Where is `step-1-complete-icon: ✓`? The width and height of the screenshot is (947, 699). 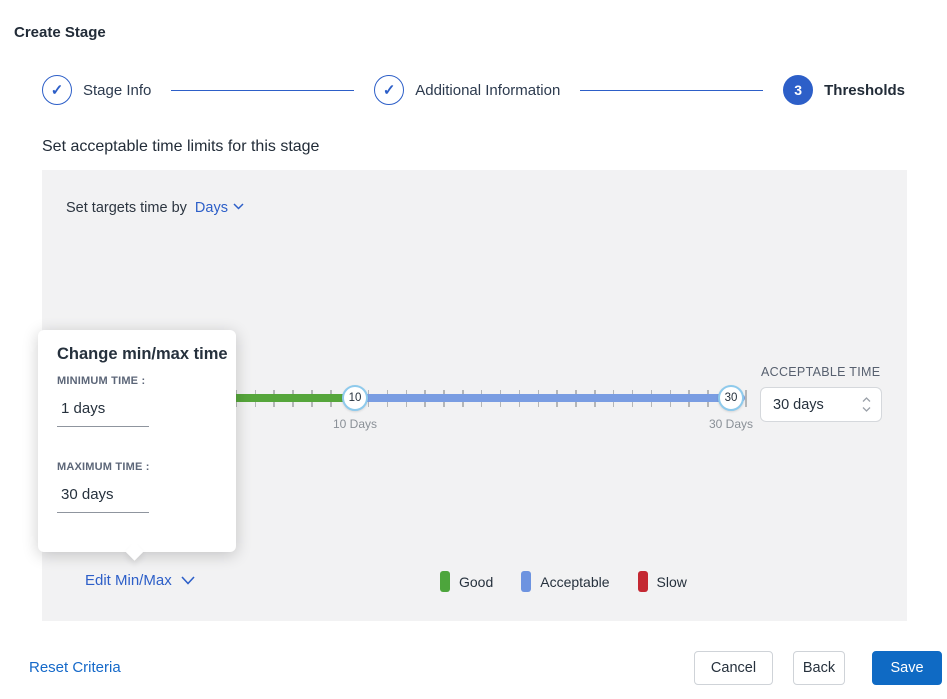 step-1-complete-icon: ✓ is located at coordinates (57, 90).